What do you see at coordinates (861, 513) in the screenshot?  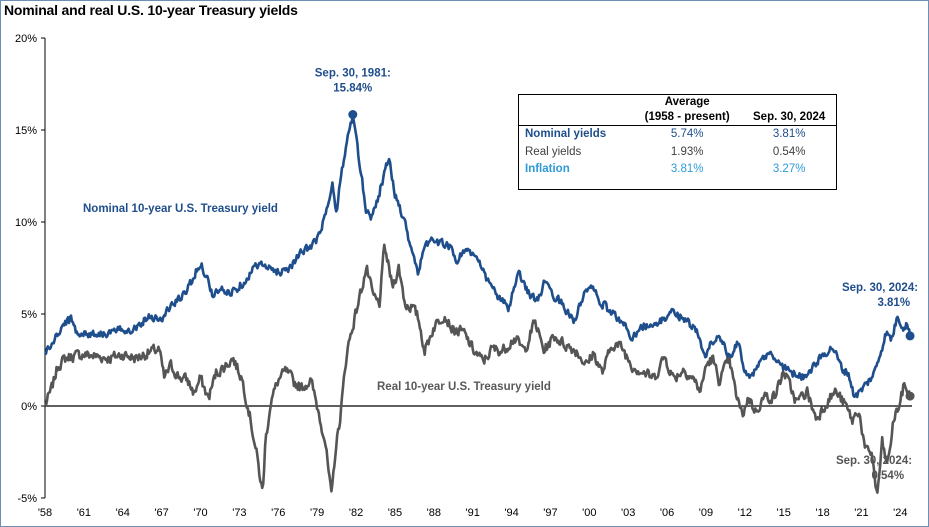 I see `x-tick-label: '21` at bounding box center [861, 513].